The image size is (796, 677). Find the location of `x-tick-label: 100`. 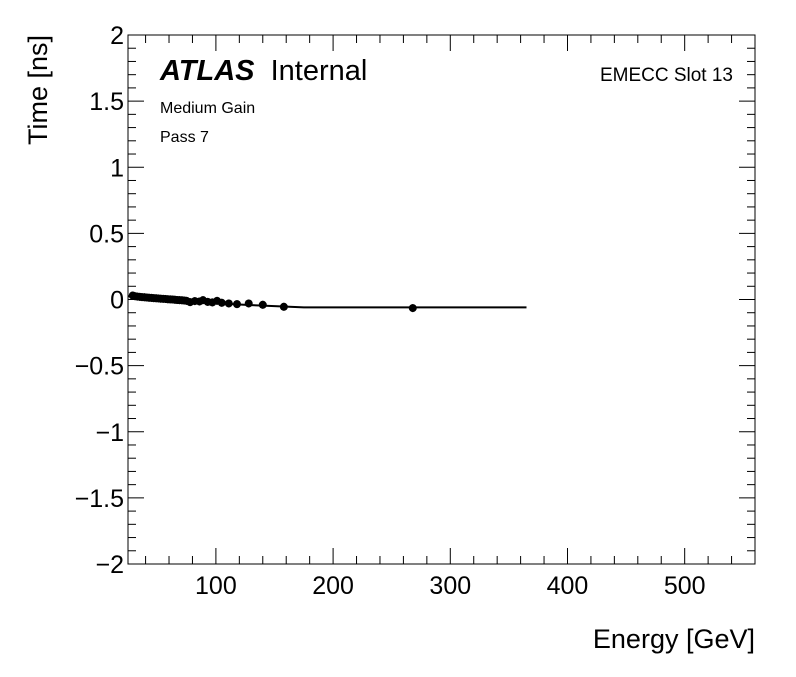

x-tick-label: 100 is located at coordinates (216, 586).